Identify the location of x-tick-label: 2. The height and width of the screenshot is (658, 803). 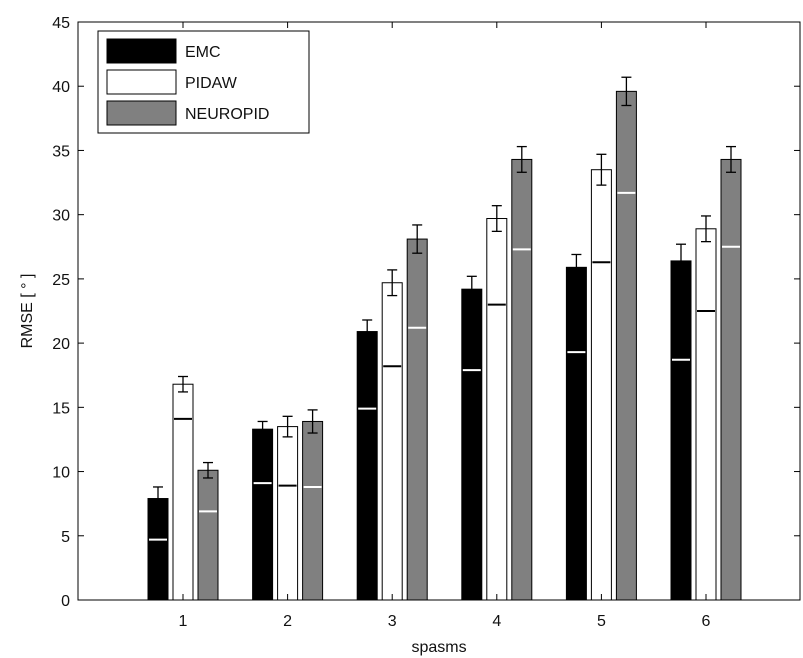
(287, 621).